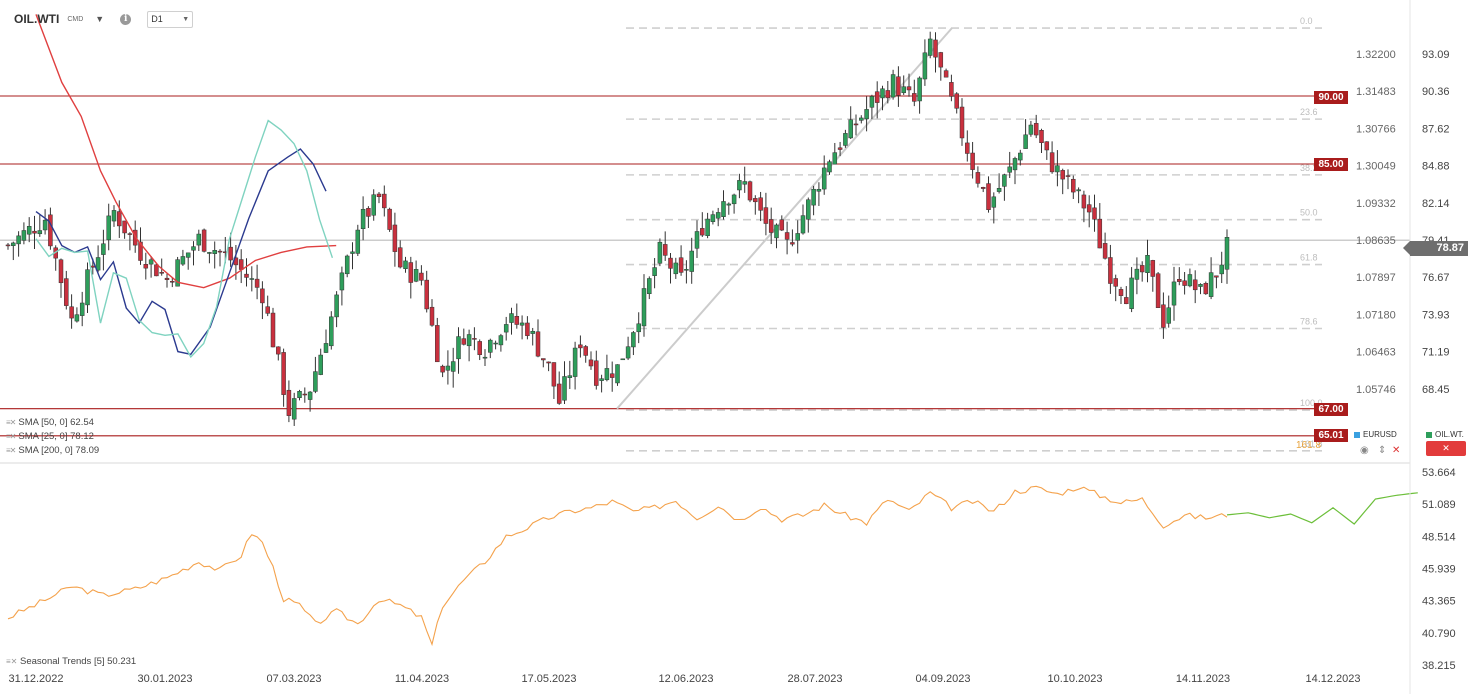 The width and height of the screenshot is (1482, 694). I want to click on symbol-dropdown-icon: ▼, so click(100, 19).